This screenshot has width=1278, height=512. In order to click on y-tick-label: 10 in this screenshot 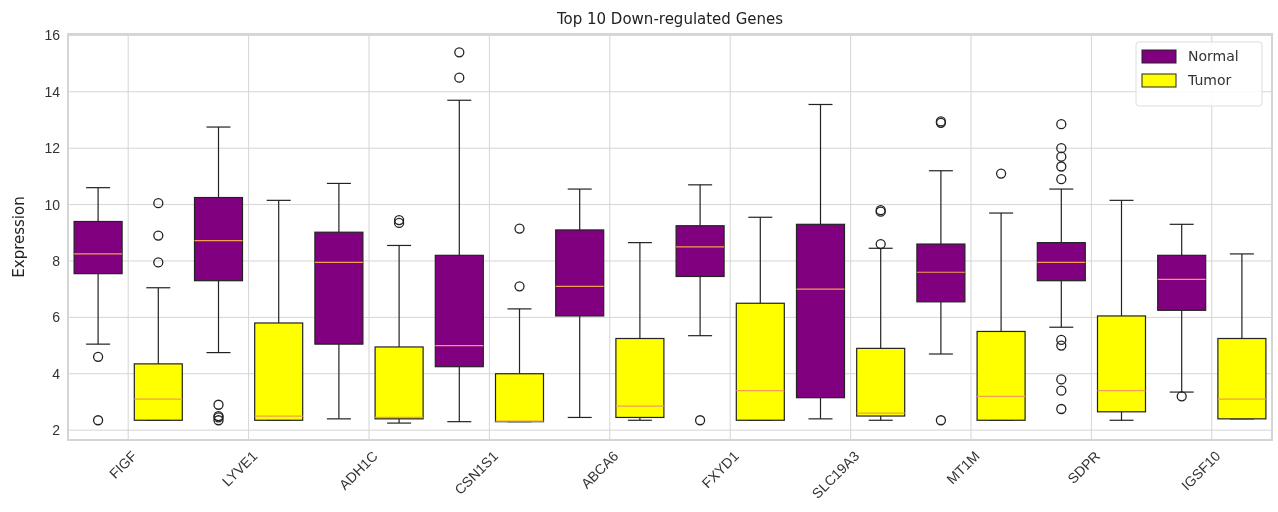, I will do `click(52, 204)`.